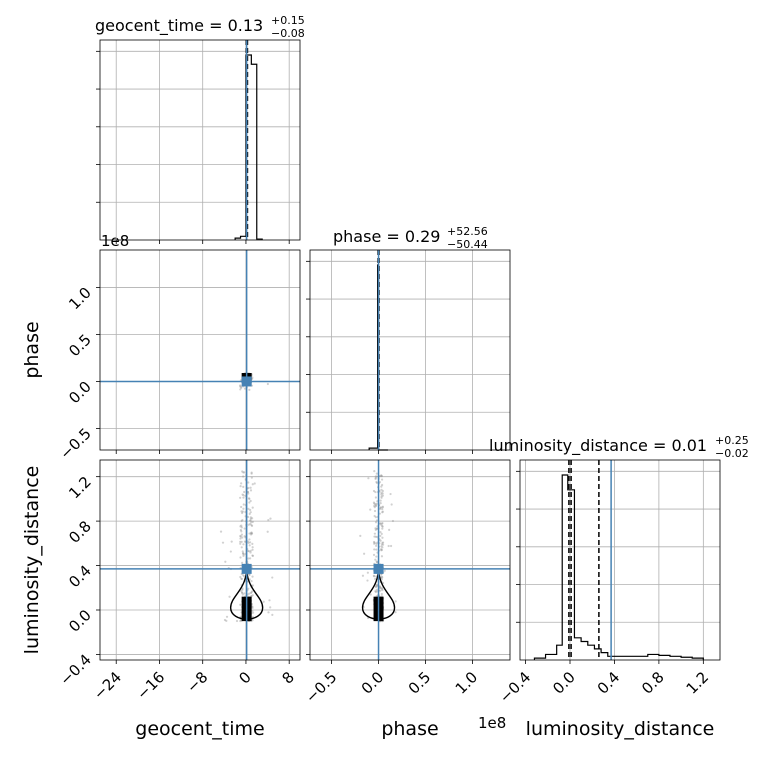 The image size is (760, 760). What do you see at coordinates (248, 147) in the screenshot?
I see `histogram-geocent_time` at bounding box center [248, 147].